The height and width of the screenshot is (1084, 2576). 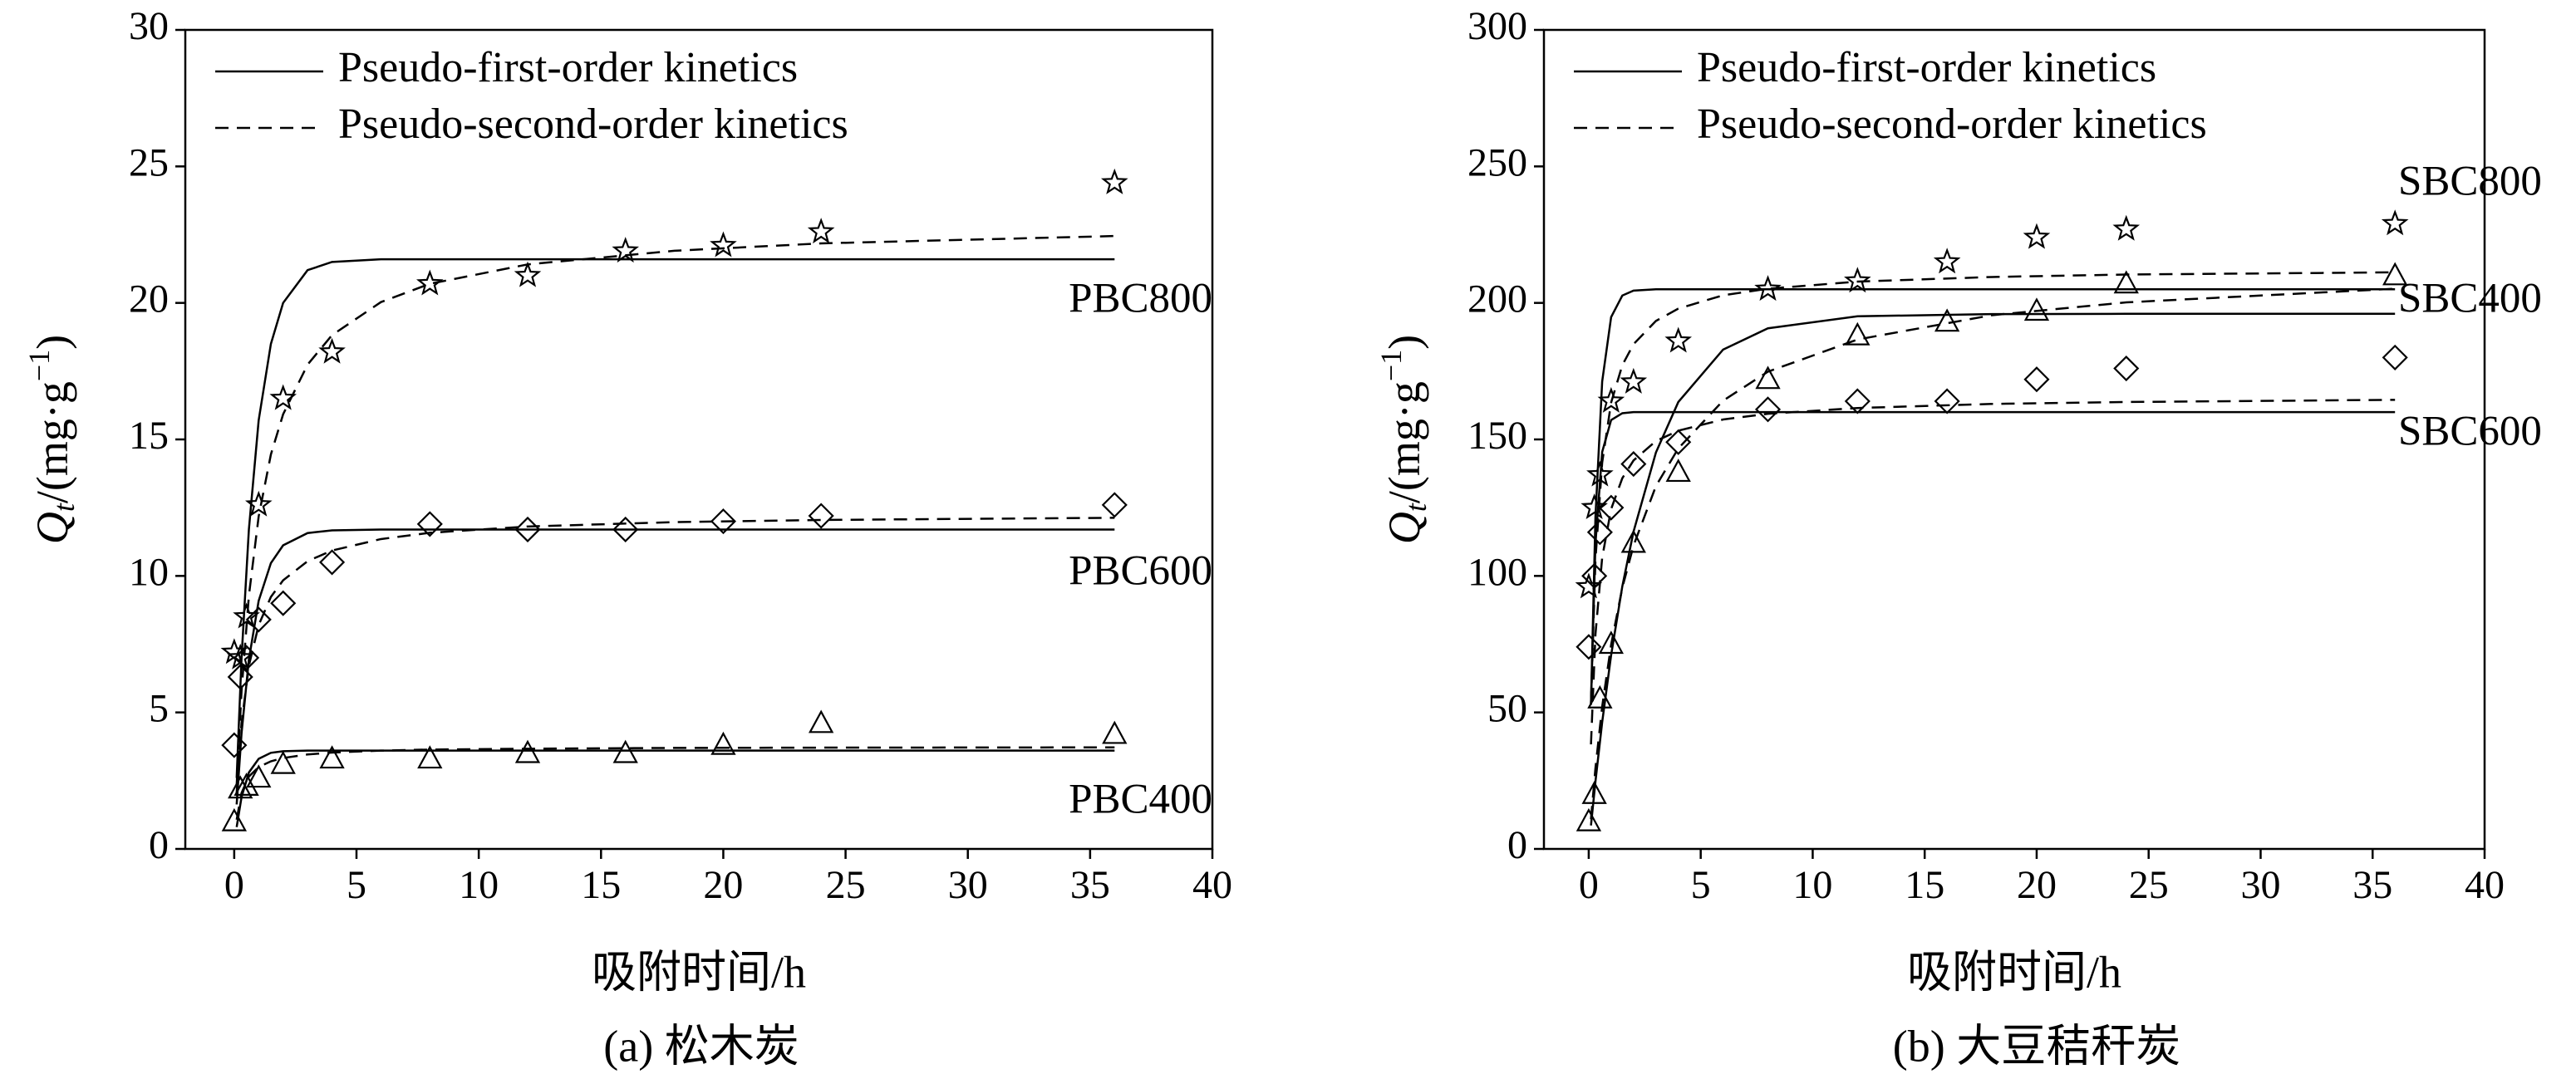 What do you see at coordinates (149, 26) in the screenshot?
I see `y-tick-label: 30` at bounding box center [149, 26].